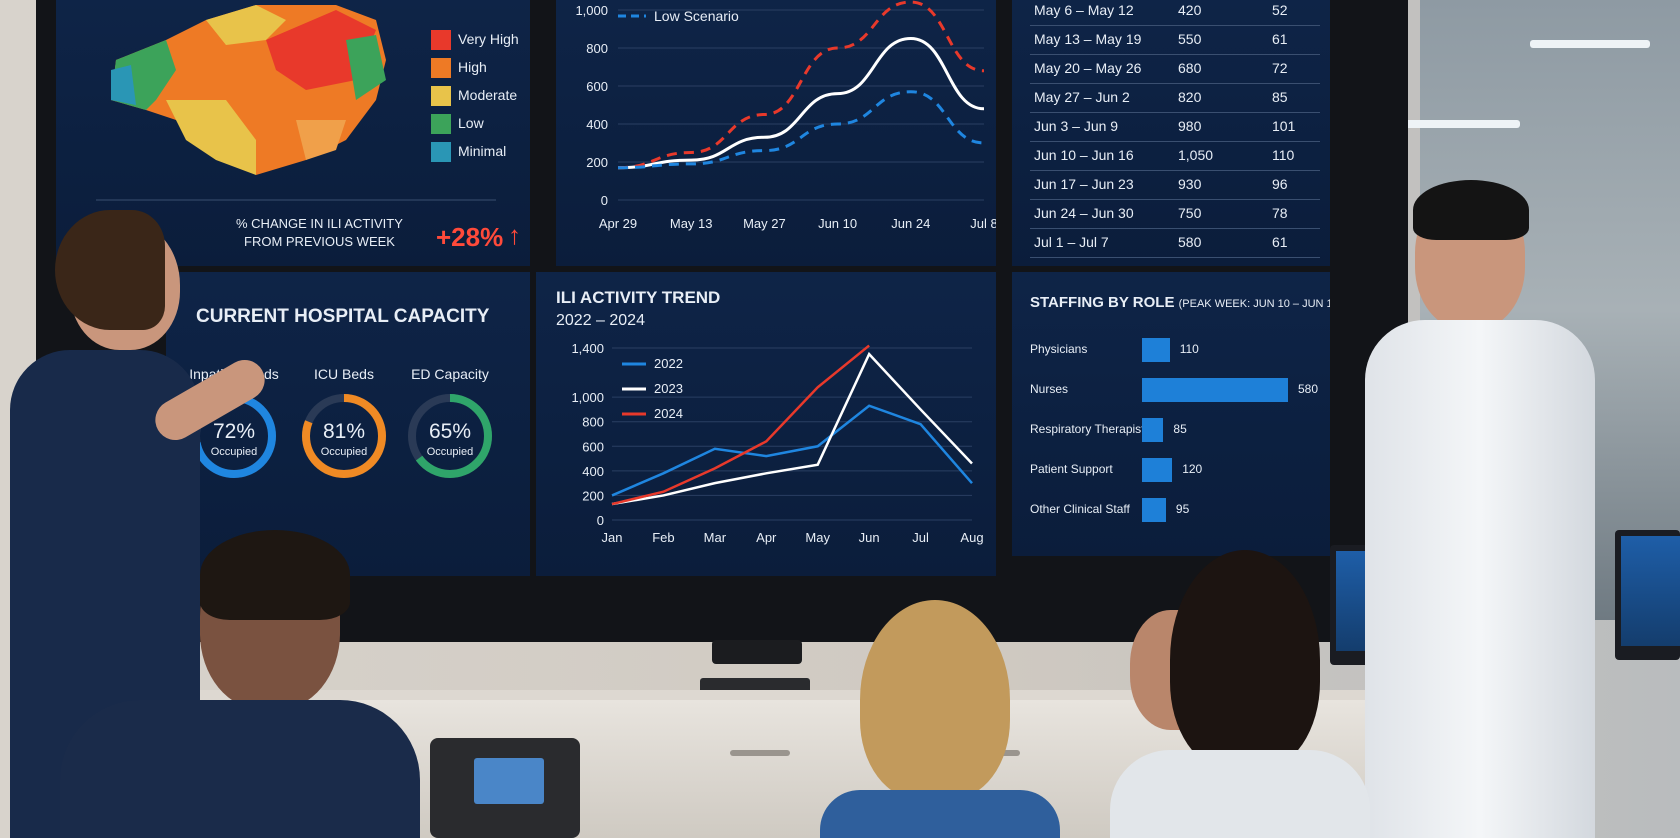 The height and width of the screenshot is (838, 1680). I want to click on projection-legend-label: Low Scenario, so click(696, 16).